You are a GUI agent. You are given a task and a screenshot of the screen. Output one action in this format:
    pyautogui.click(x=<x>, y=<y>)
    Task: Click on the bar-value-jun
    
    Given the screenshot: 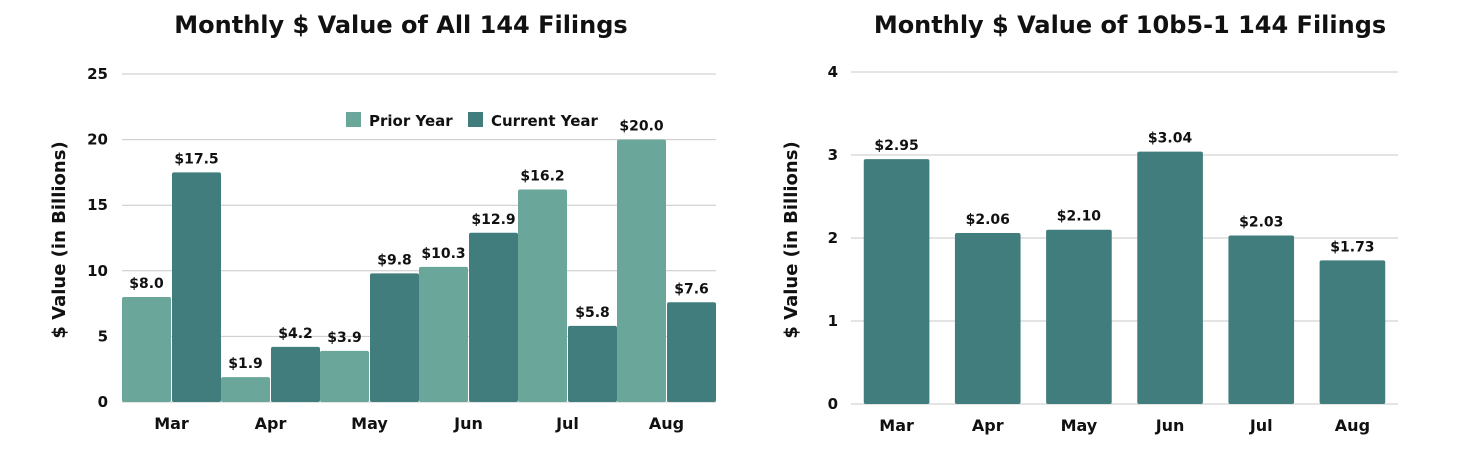 What is the action you would take?
    pyautogui.click(x=1170, y=277)
    